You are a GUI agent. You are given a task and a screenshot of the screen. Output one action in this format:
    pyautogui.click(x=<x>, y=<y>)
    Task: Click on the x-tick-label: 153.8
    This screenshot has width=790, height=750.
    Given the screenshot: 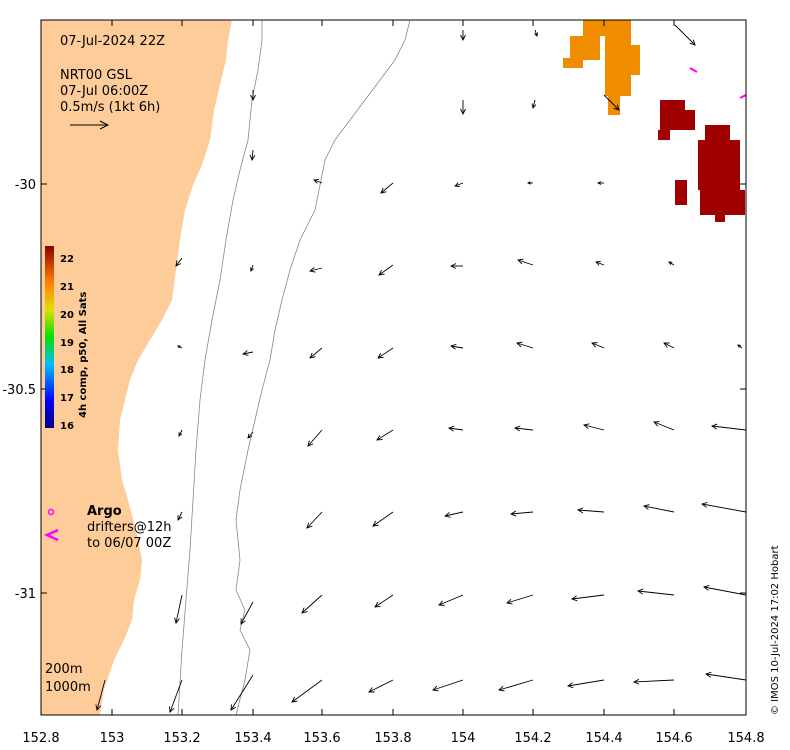 What is the action you would take?
    pyautogui.click(x=392, y=738)
    